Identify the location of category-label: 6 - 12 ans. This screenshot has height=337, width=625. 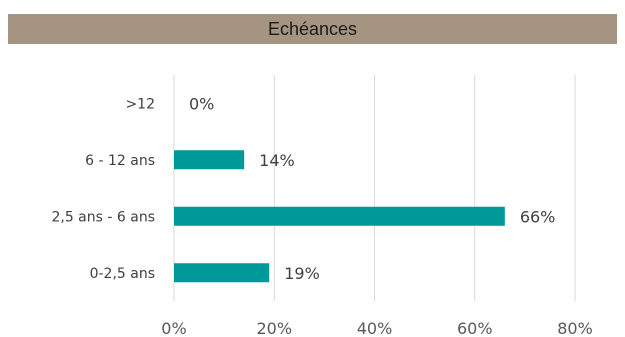
(120, 161).